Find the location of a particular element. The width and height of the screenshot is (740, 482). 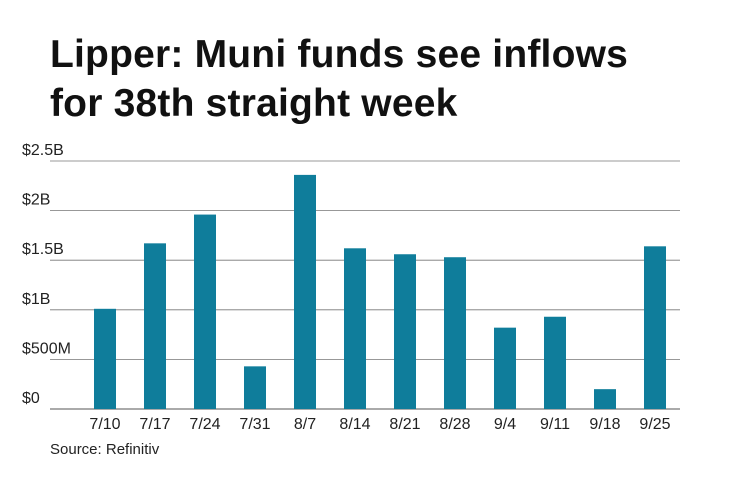

x-tick-label: 8/21 is located at coordinates (404, 424).